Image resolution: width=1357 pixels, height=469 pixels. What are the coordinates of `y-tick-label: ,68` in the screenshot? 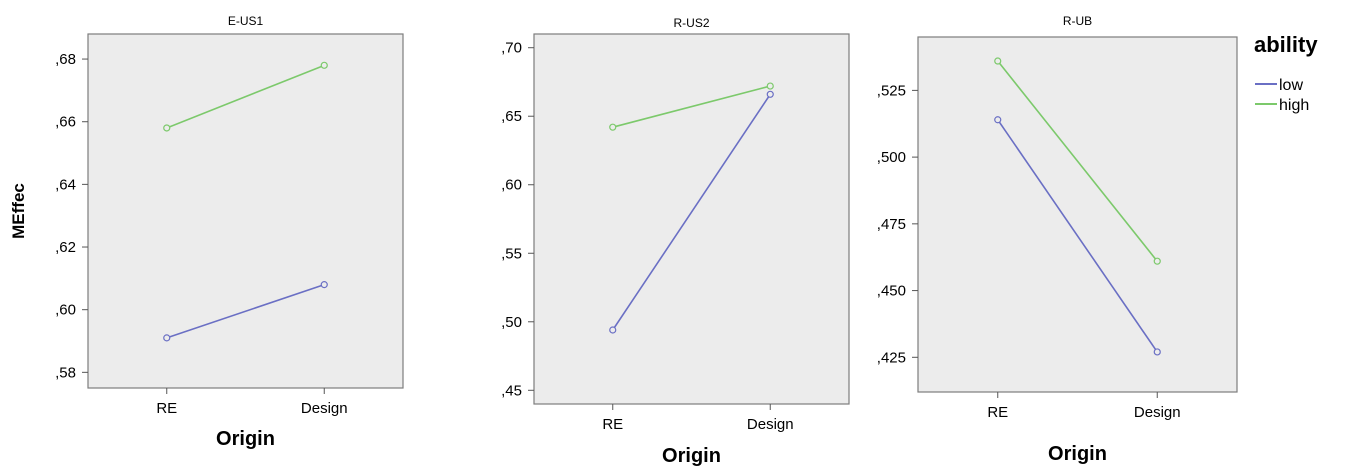 It's located at (65, 59).